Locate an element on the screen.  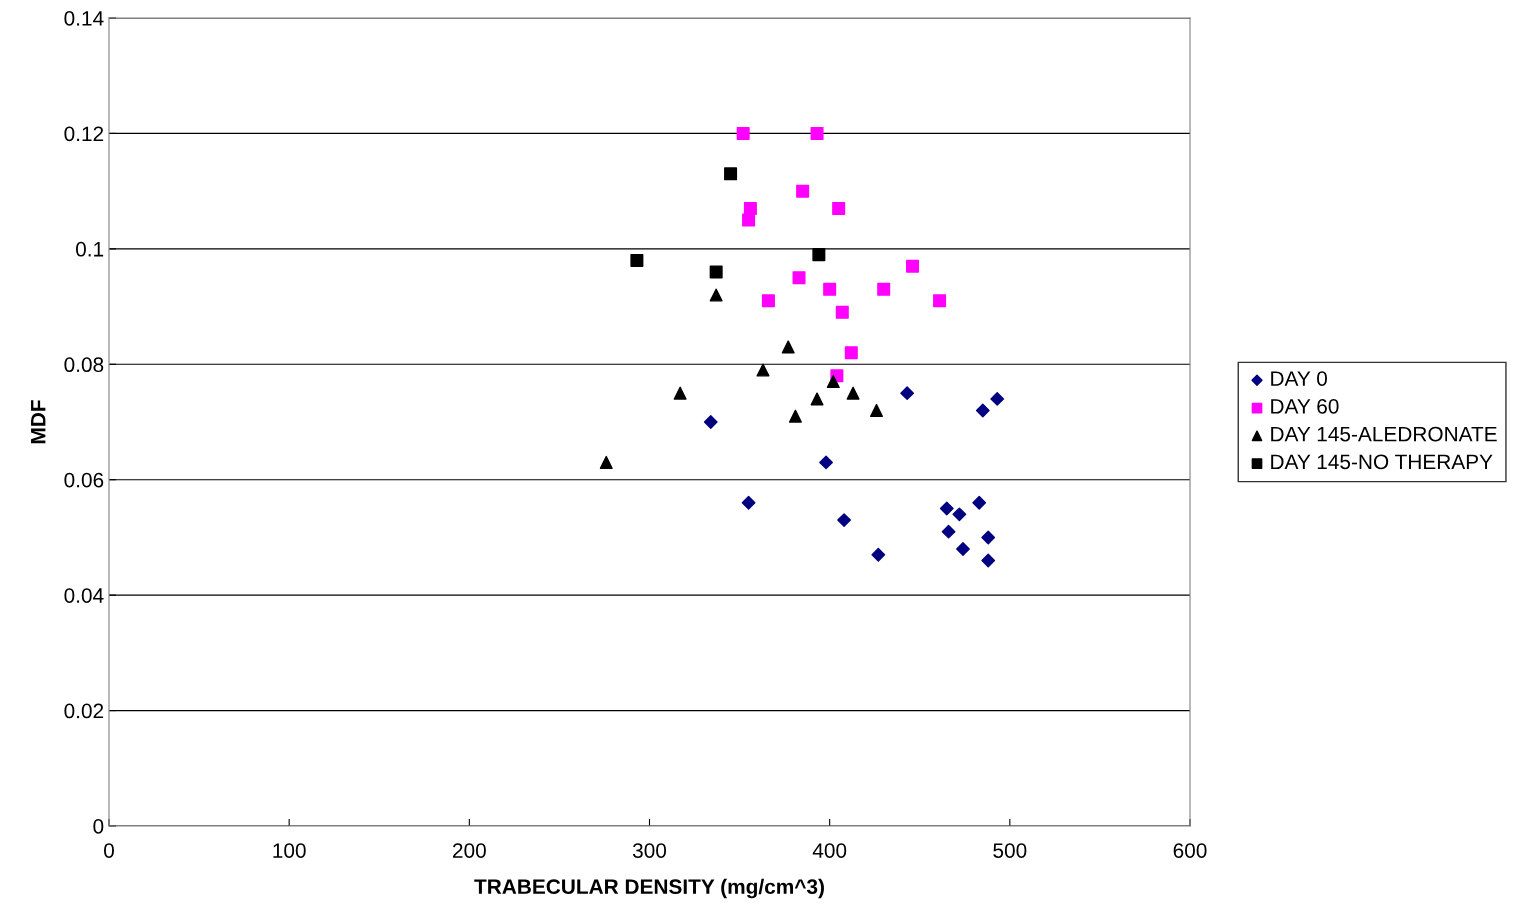
x-tick-label: 100 is located at coordinates (289, 850).